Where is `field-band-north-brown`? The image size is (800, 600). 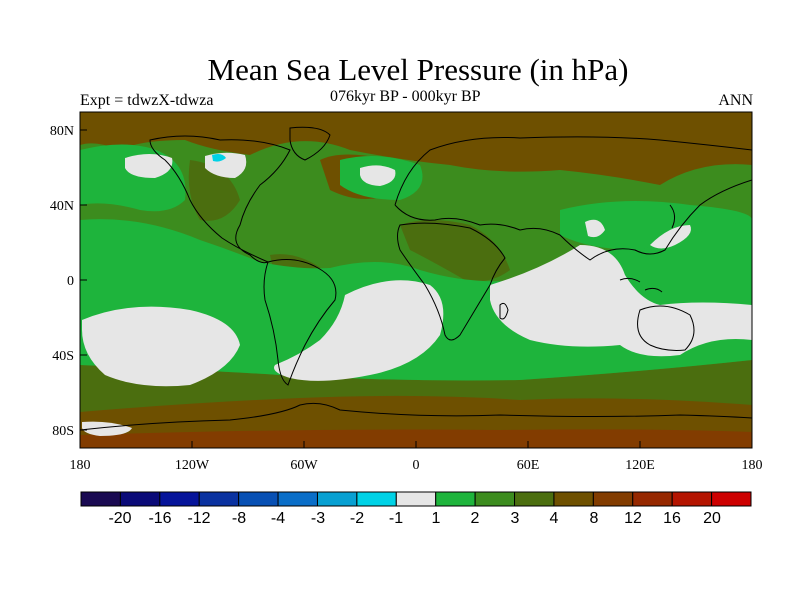
field-band-north-brown is located at coordinates (416, 148).